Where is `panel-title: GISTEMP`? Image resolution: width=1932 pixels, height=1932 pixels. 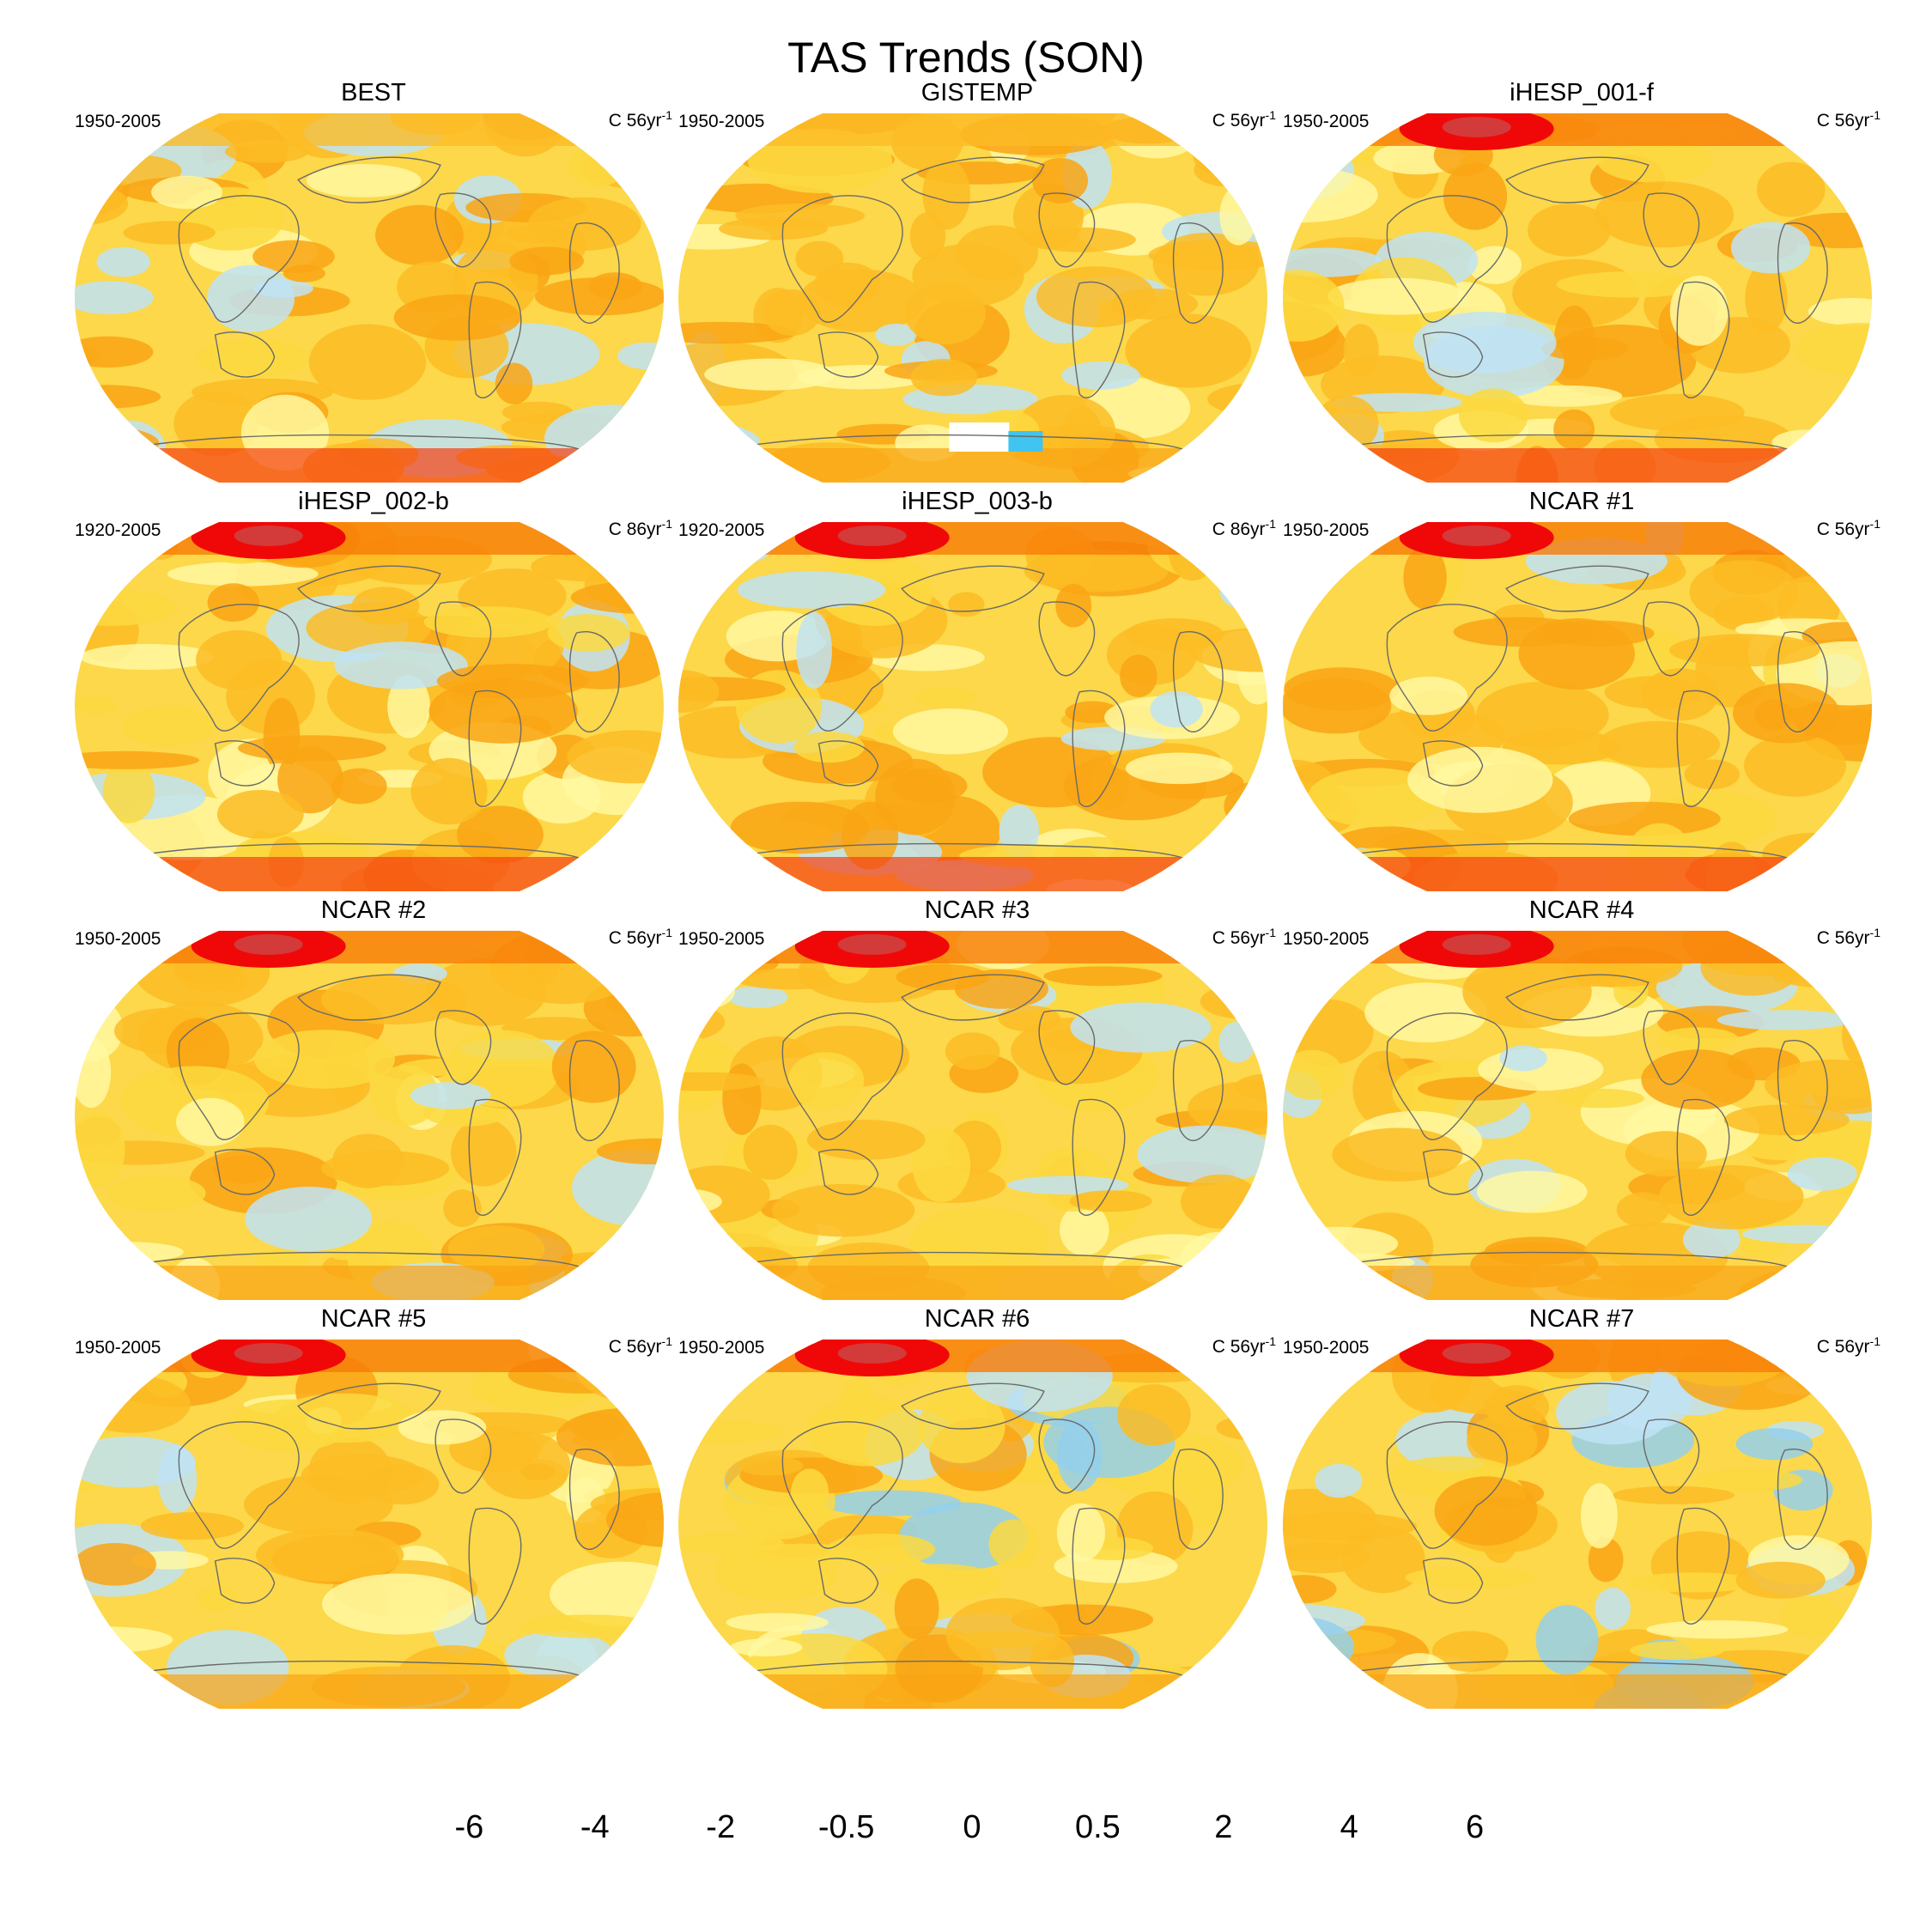
panel-title: GISTEMP is located at coordinates (977, 93).